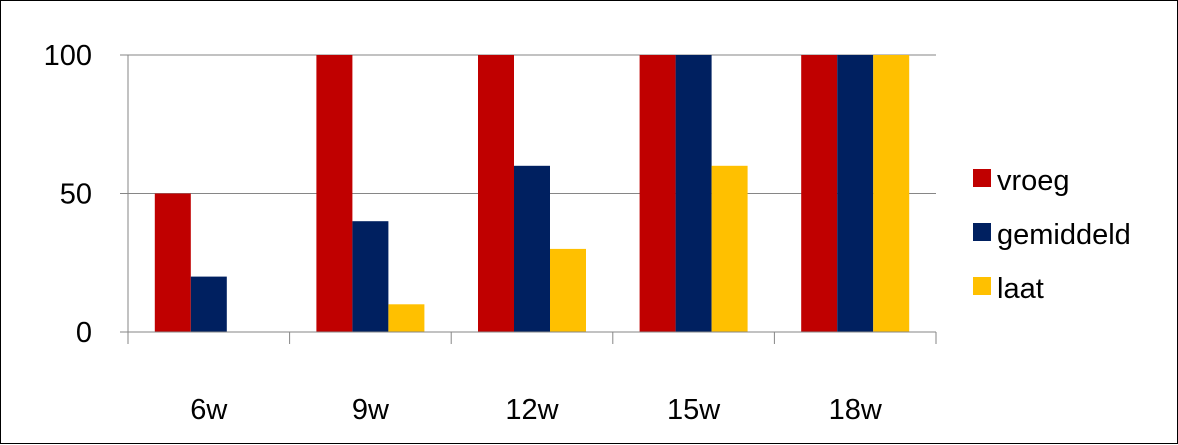 This screenshot has width=1178, height=445. What do you see at coordinates (334, 193) in the screenshot?
I see `bar-vroeg-9w` at bounding box center [334, 193].